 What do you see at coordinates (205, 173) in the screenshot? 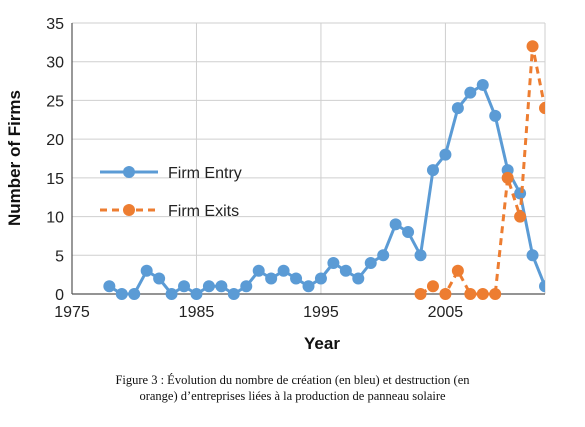
I see `legend-label-firm-entry: Firm Entry` at bounding box center [205, 173].